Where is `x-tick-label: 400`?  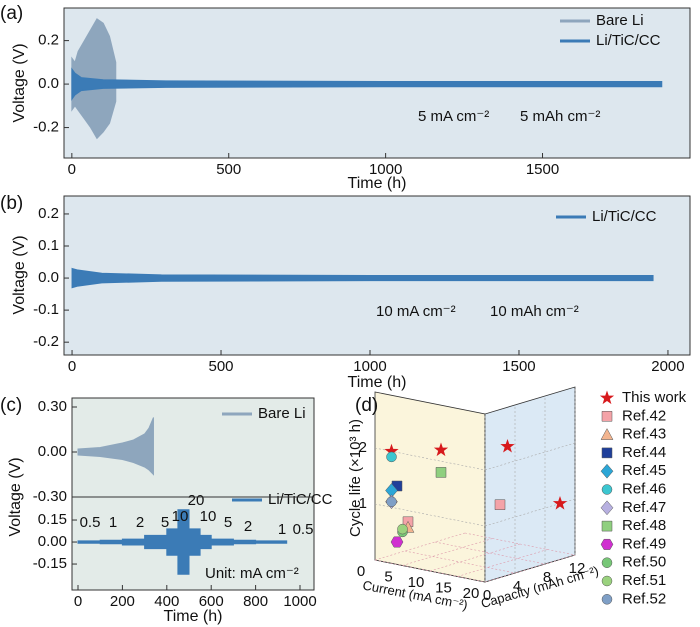
x-tick-label: 400 is located at coordinates (166, 601).